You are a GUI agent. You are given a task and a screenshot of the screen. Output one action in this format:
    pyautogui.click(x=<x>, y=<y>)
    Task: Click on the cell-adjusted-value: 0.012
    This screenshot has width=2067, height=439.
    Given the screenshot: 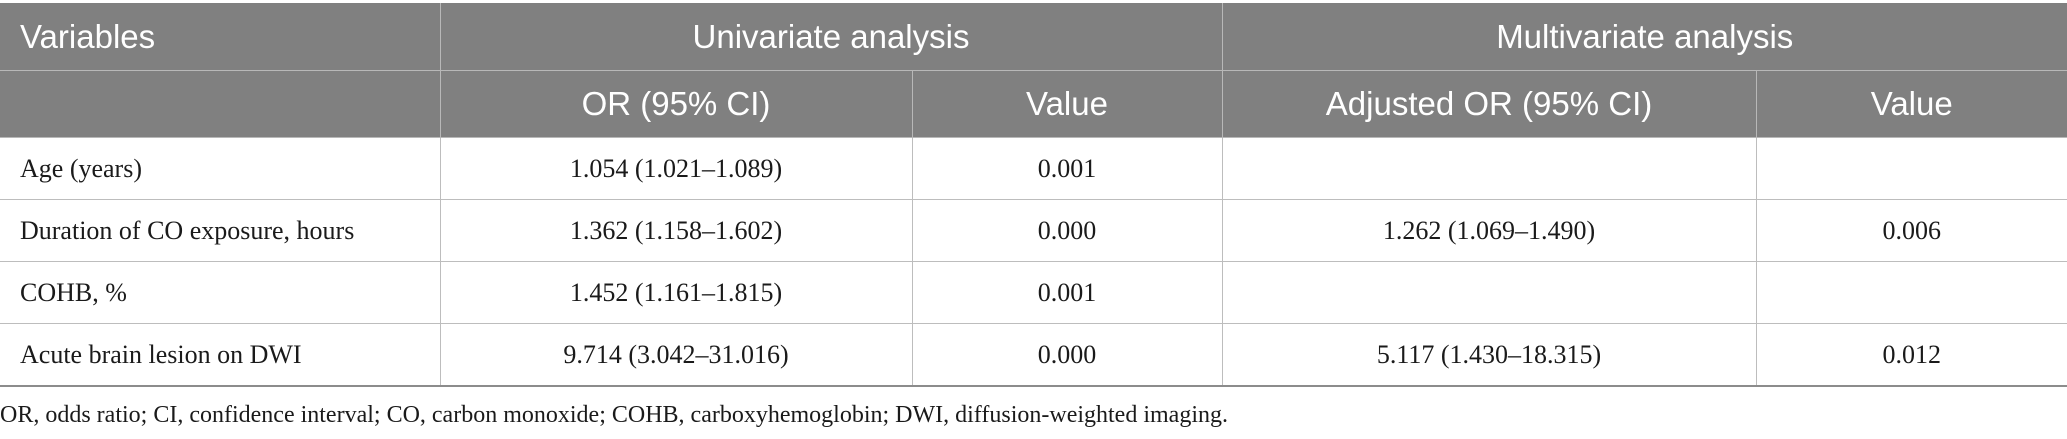 What is the action you would take?
    pyautogui.click(x=1911, y=355)
    